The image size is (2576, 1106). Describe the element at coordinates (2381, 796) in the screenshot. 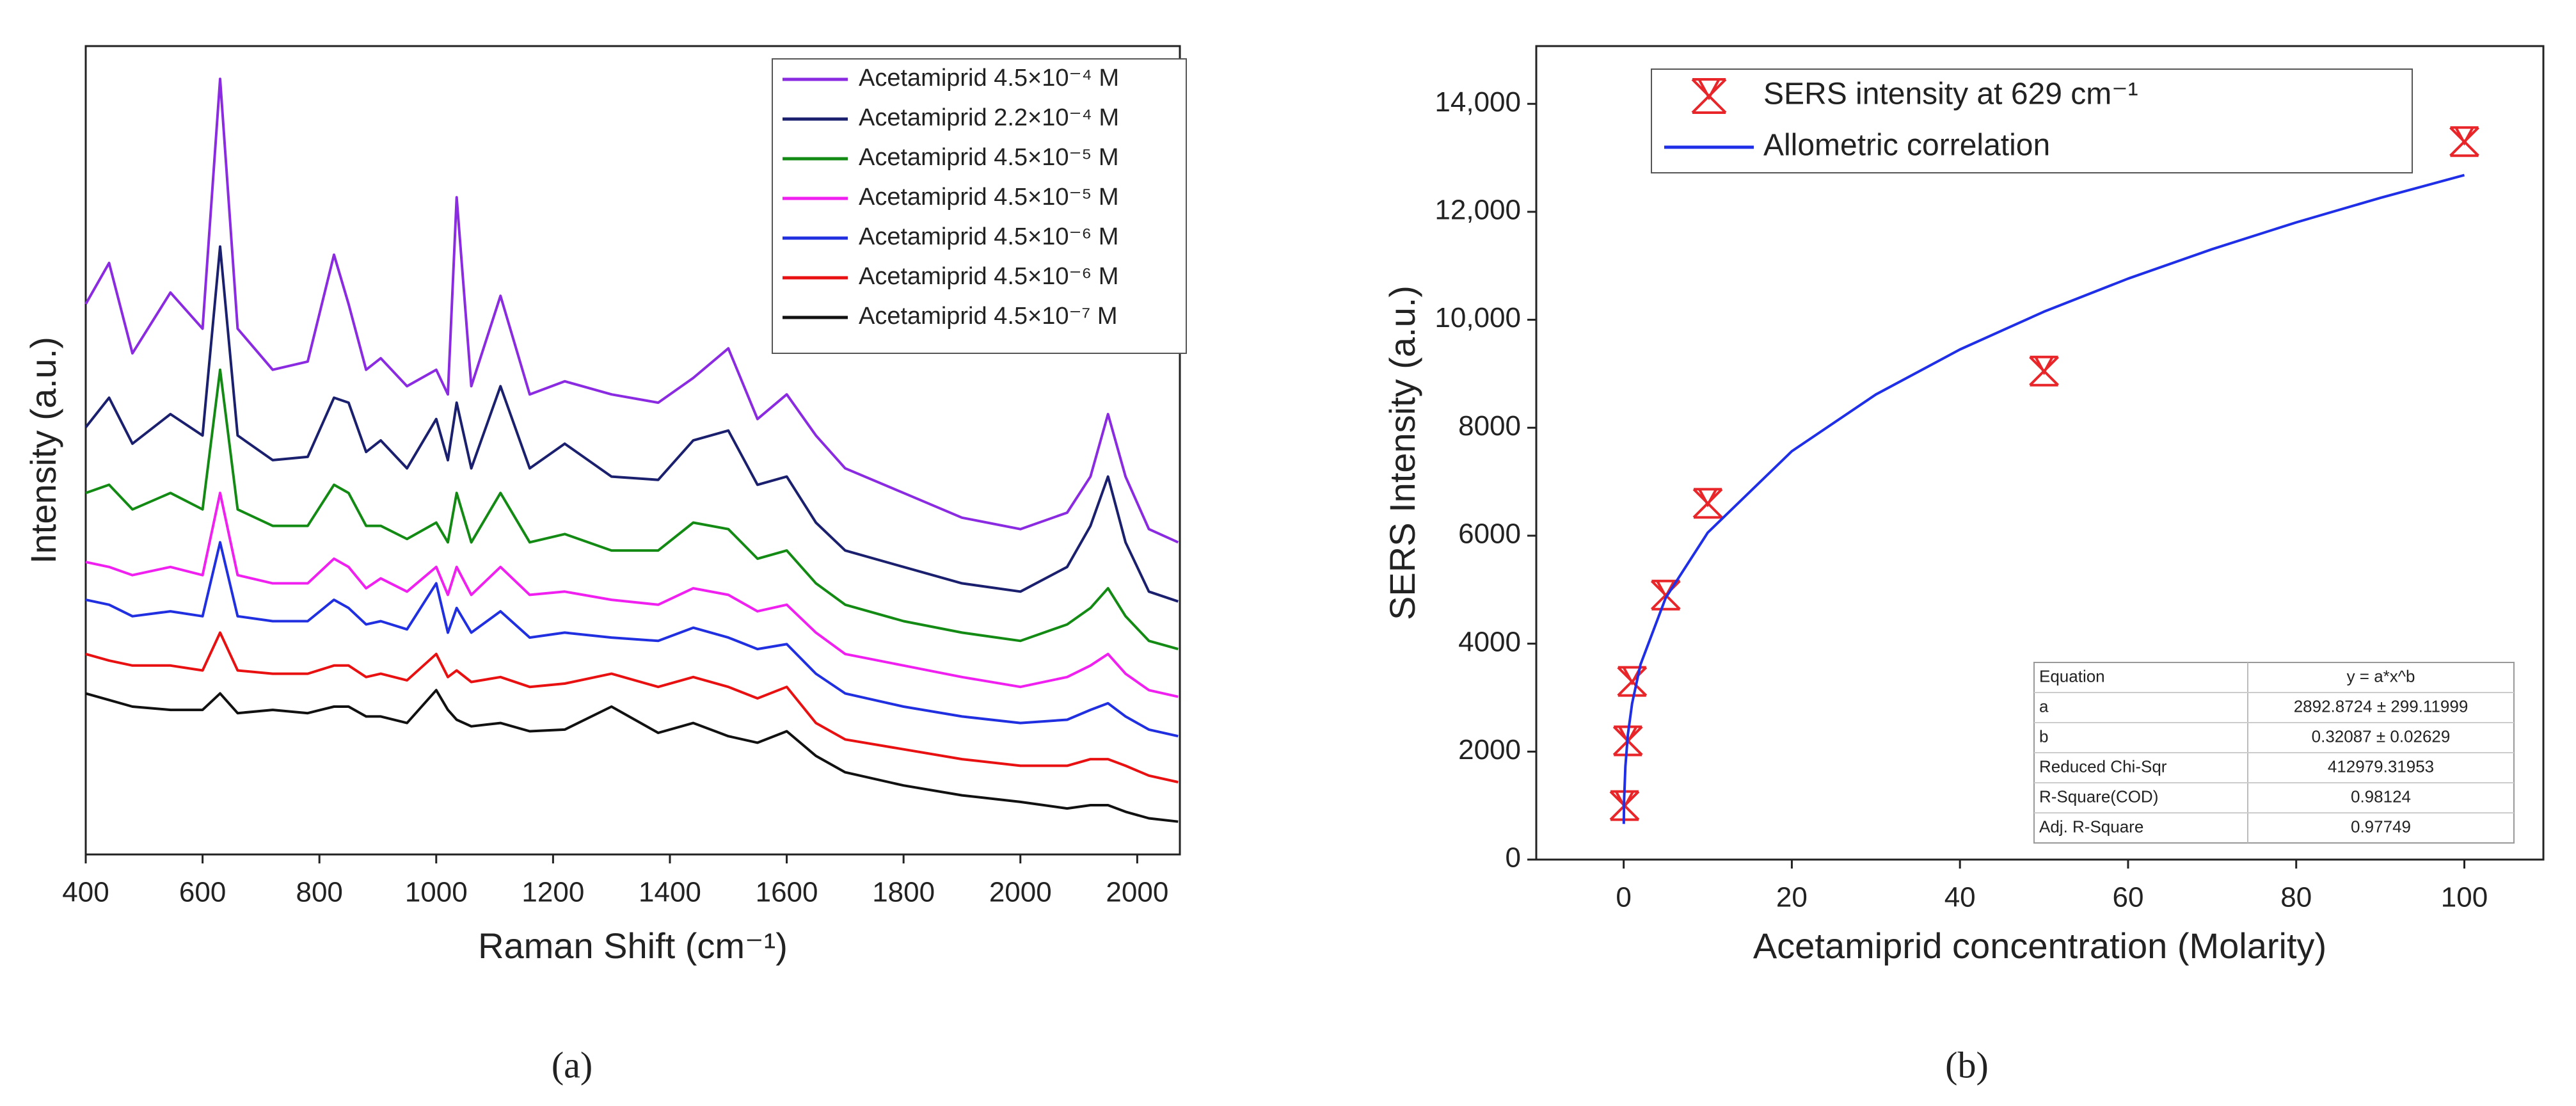

I see `fit-table-value: 0.98124` at that location.